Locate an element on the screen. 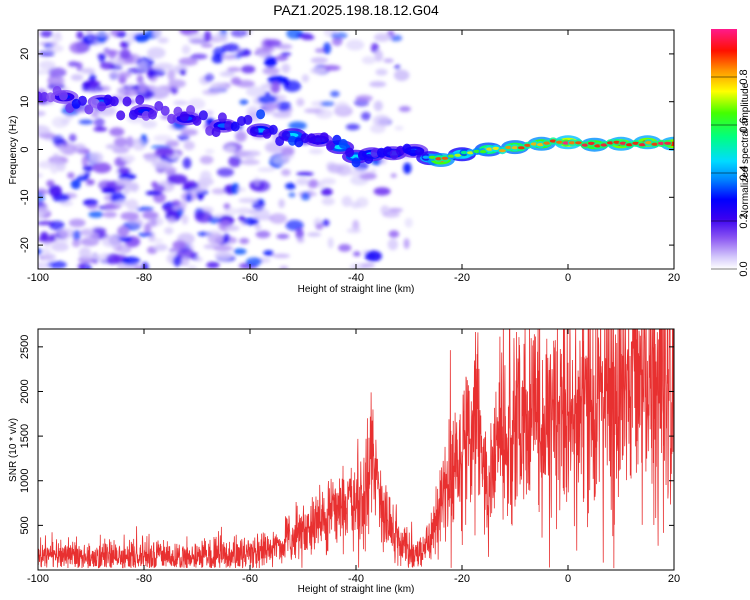 The height and width of the screenshot is (600, 750). x-tick-label: -40 is located at coordinates (356, 278).